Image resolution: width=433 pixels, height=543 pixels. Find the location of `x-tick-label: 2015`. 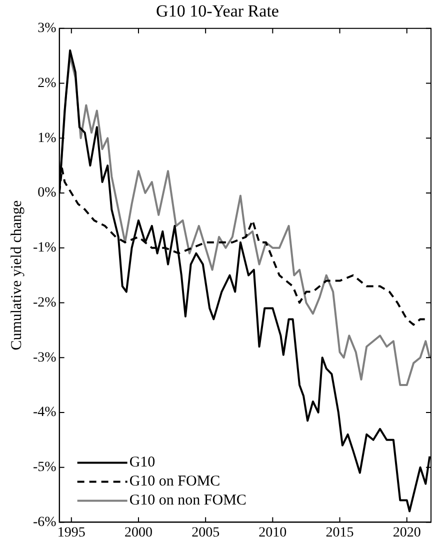

x-tick-label: 2015 is located at coordinates (340, 532).